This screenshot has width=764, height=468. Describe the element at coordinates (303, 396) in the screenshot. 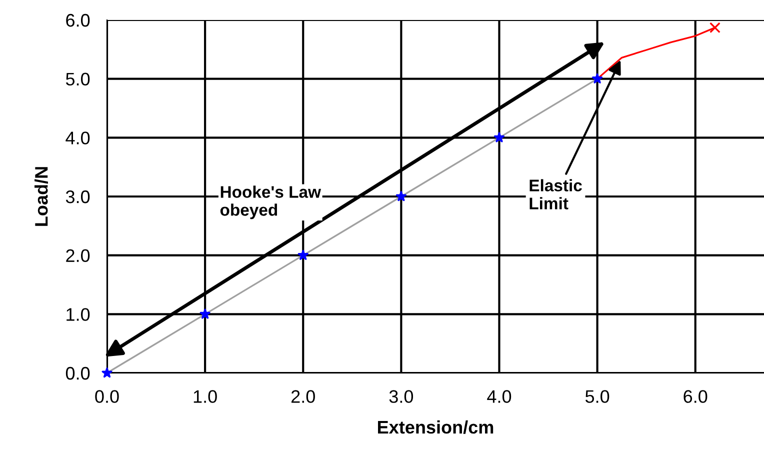

I see `x-tick-label: 2.0` at that location.